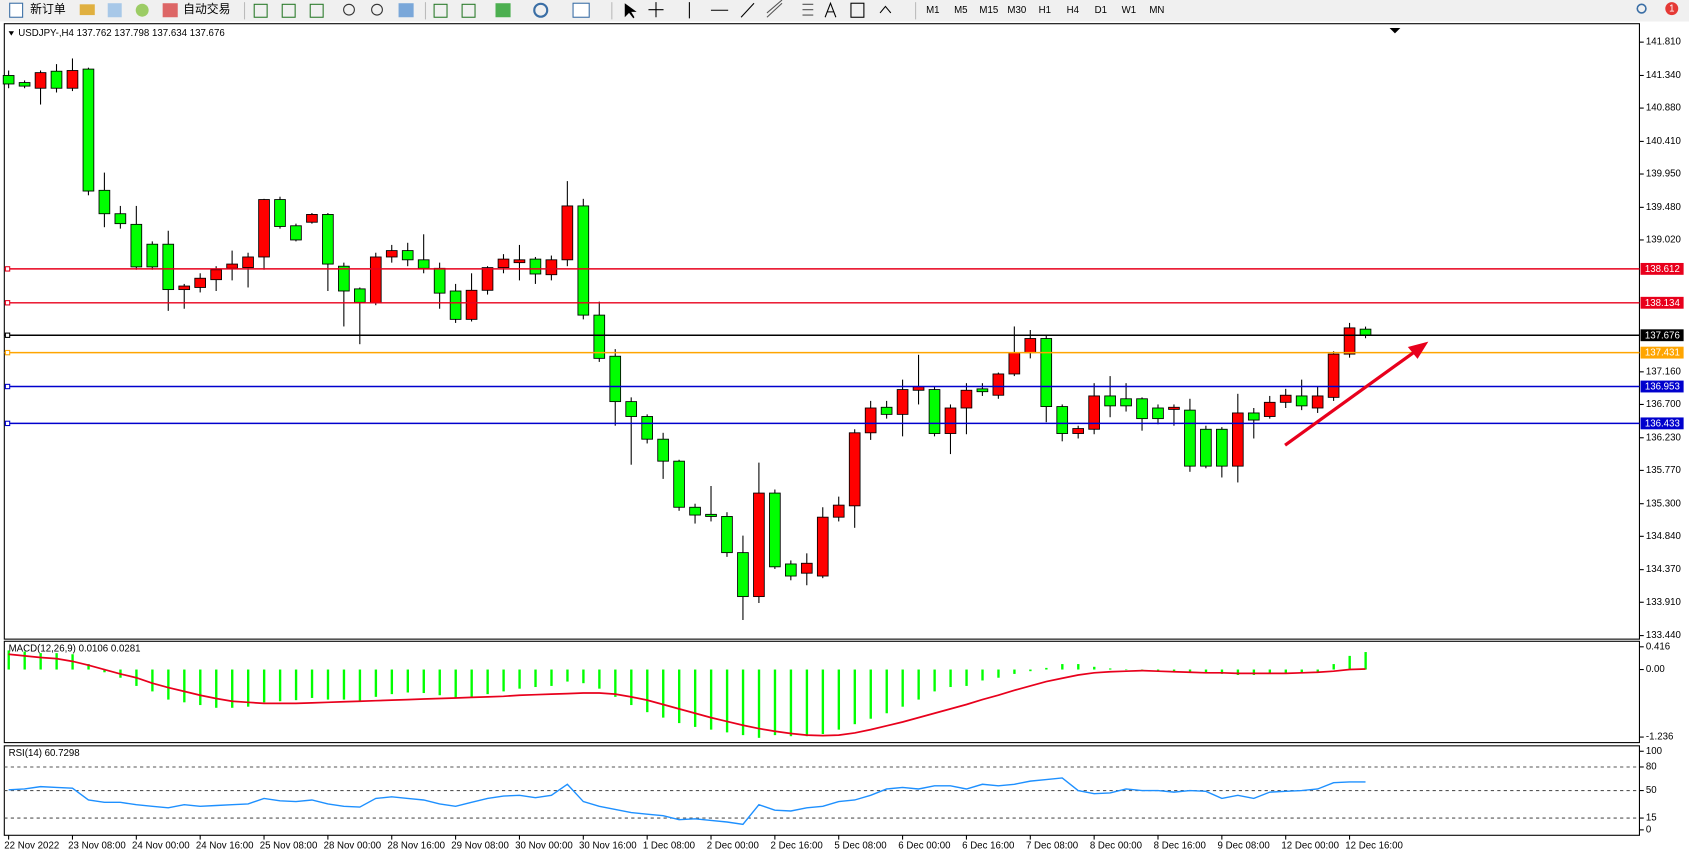 The width and height of the screenshot is (1689, 859). I want to click on x-tick-label: 29 Nov 08:00, so click(480, 846).